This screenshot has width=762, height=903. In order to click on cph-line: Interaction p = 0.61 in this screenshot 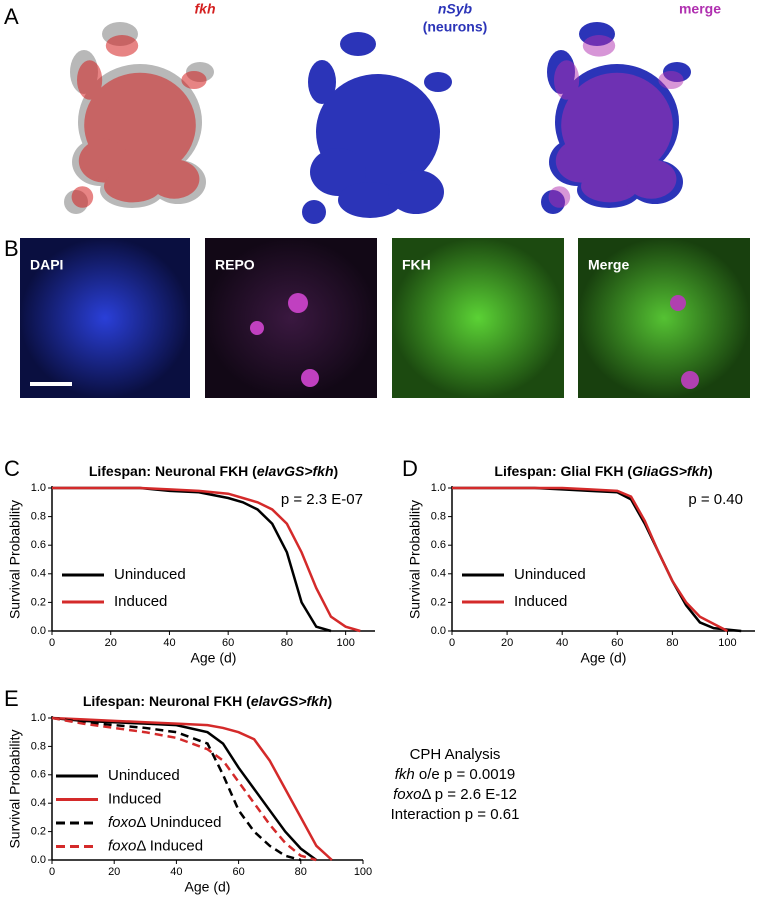, I will do `click(455, 814)`.